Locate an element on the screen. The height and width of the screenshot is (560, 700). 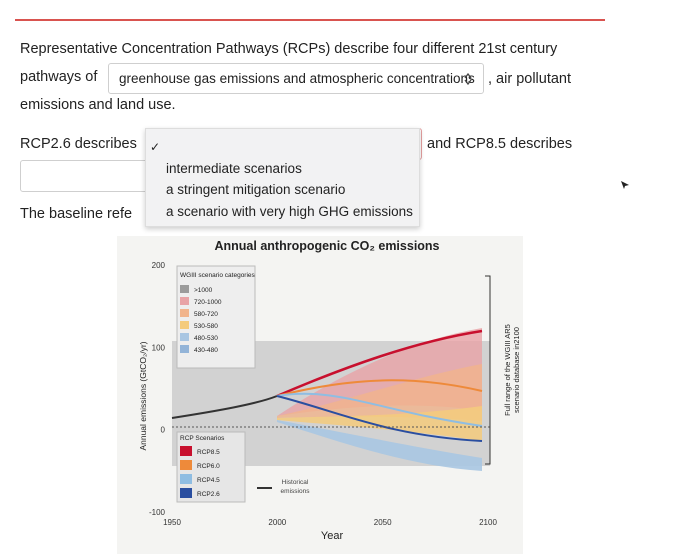
historical-label: emissions is located at coordinates (296, 491).